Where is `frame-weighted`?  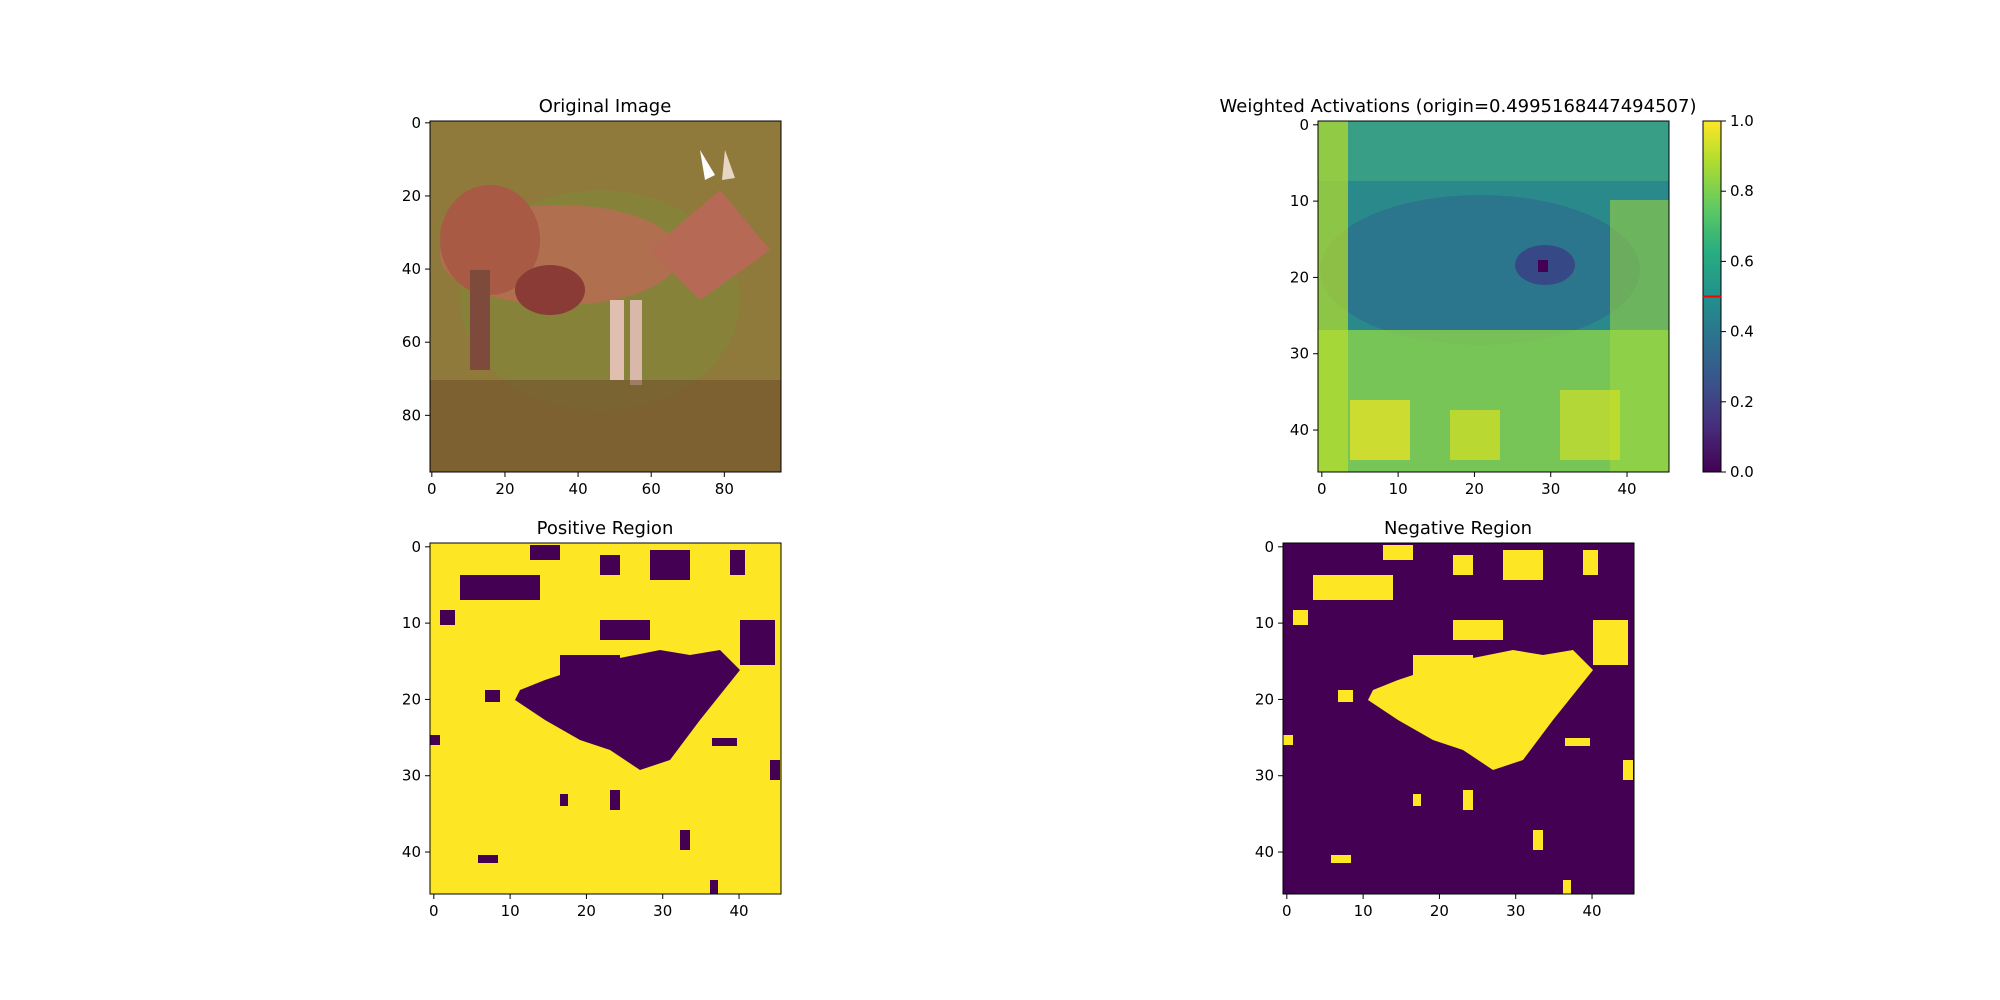
frame-weighted is located at coordinates (1493, 296).